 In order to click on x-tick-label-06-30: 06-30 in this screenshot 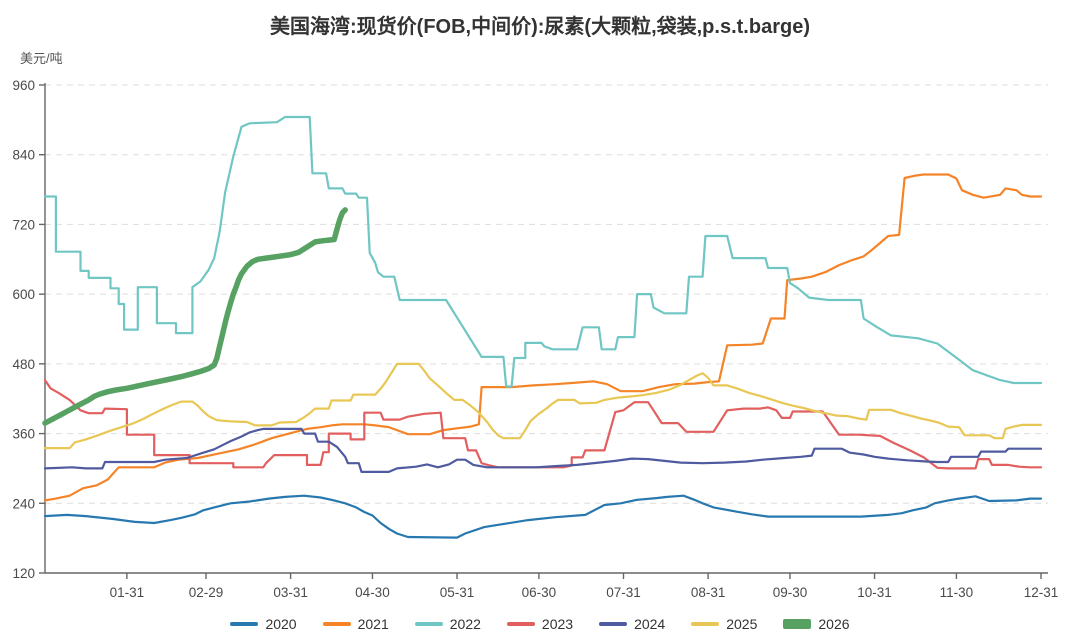, I will do `click(539, 592)`.